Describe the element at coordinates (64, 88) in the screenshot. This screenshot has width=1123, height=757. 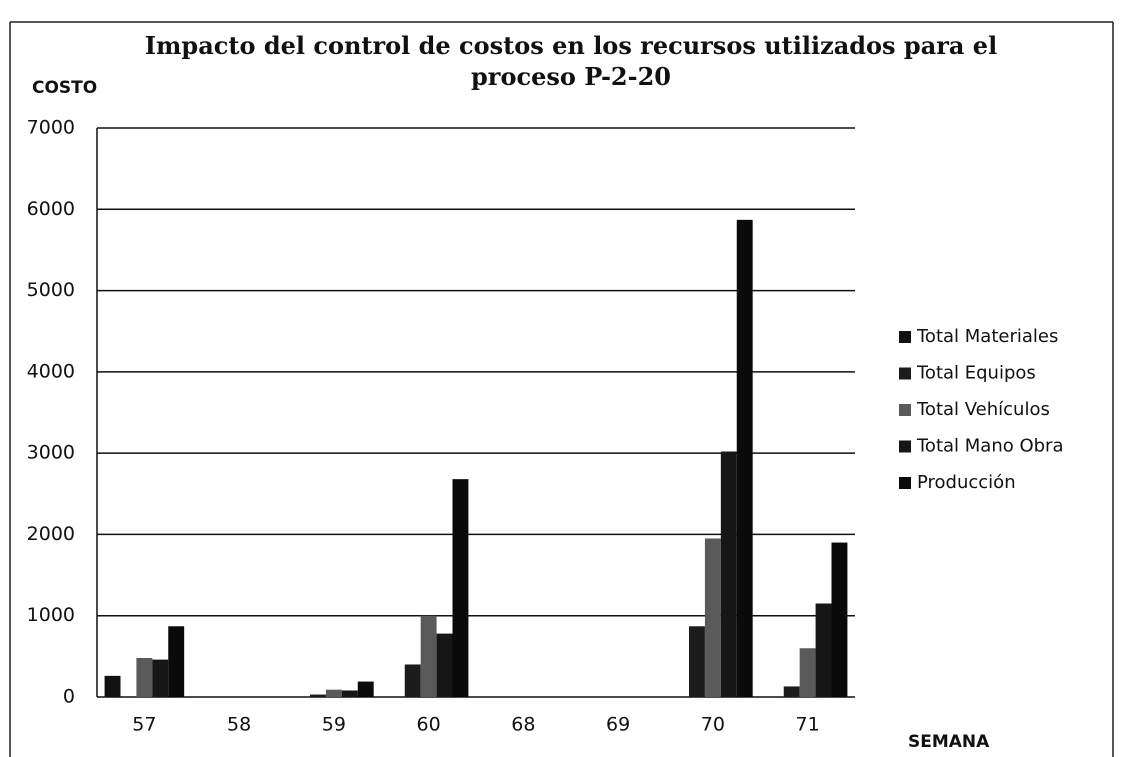
I see `y-axis-label: COSTO` at that location.